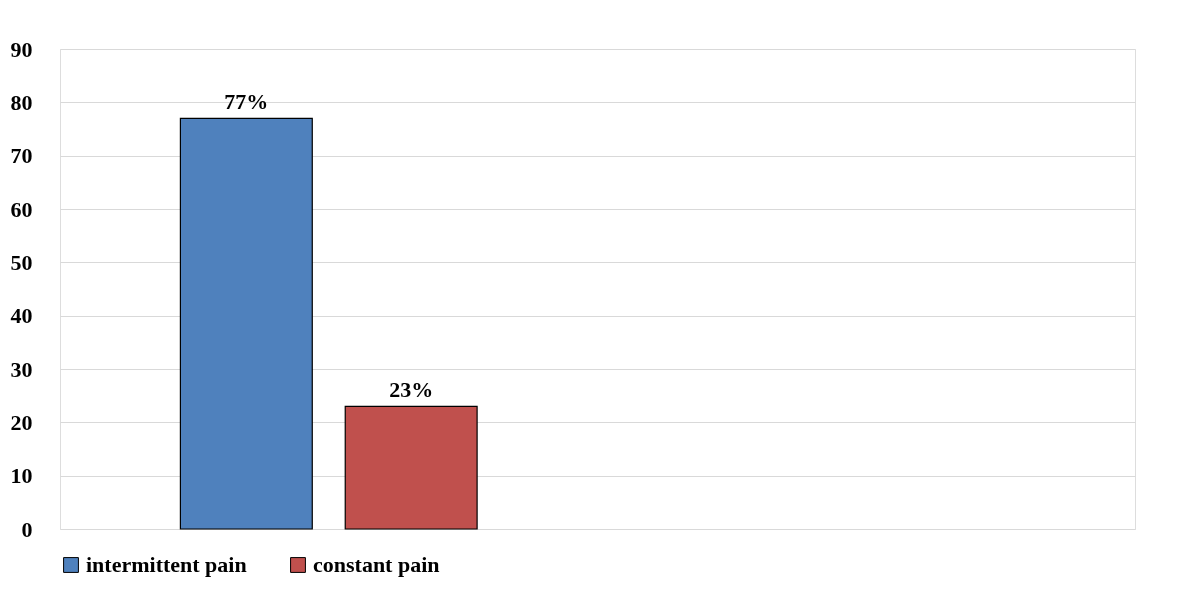  I want to click on y-tick-label: 40, so click(21, 316).